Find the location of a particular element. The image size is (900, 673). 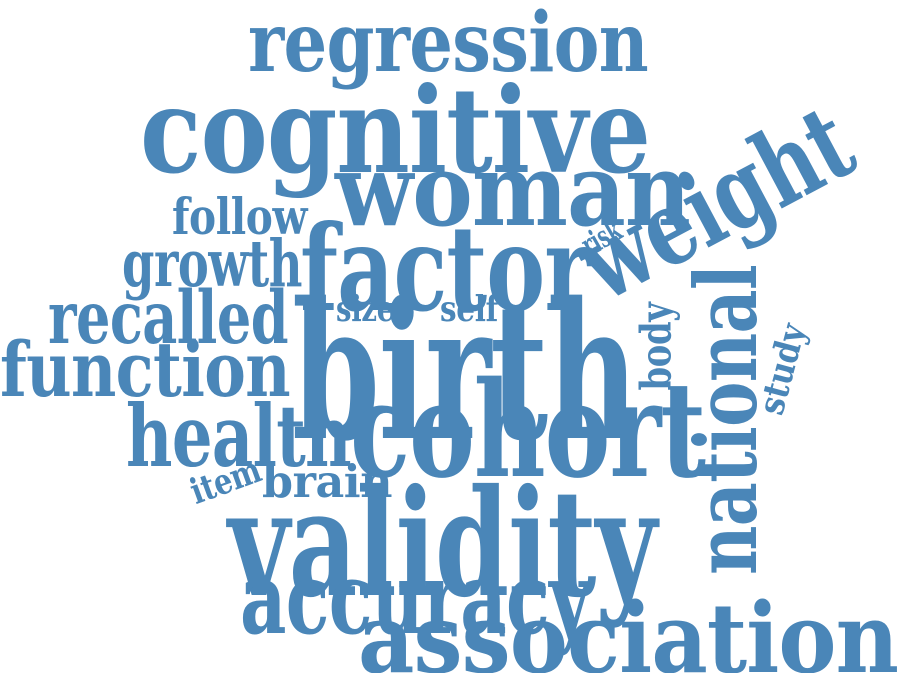

cloud-word-growth: growth is located at coordinates (212, 264).